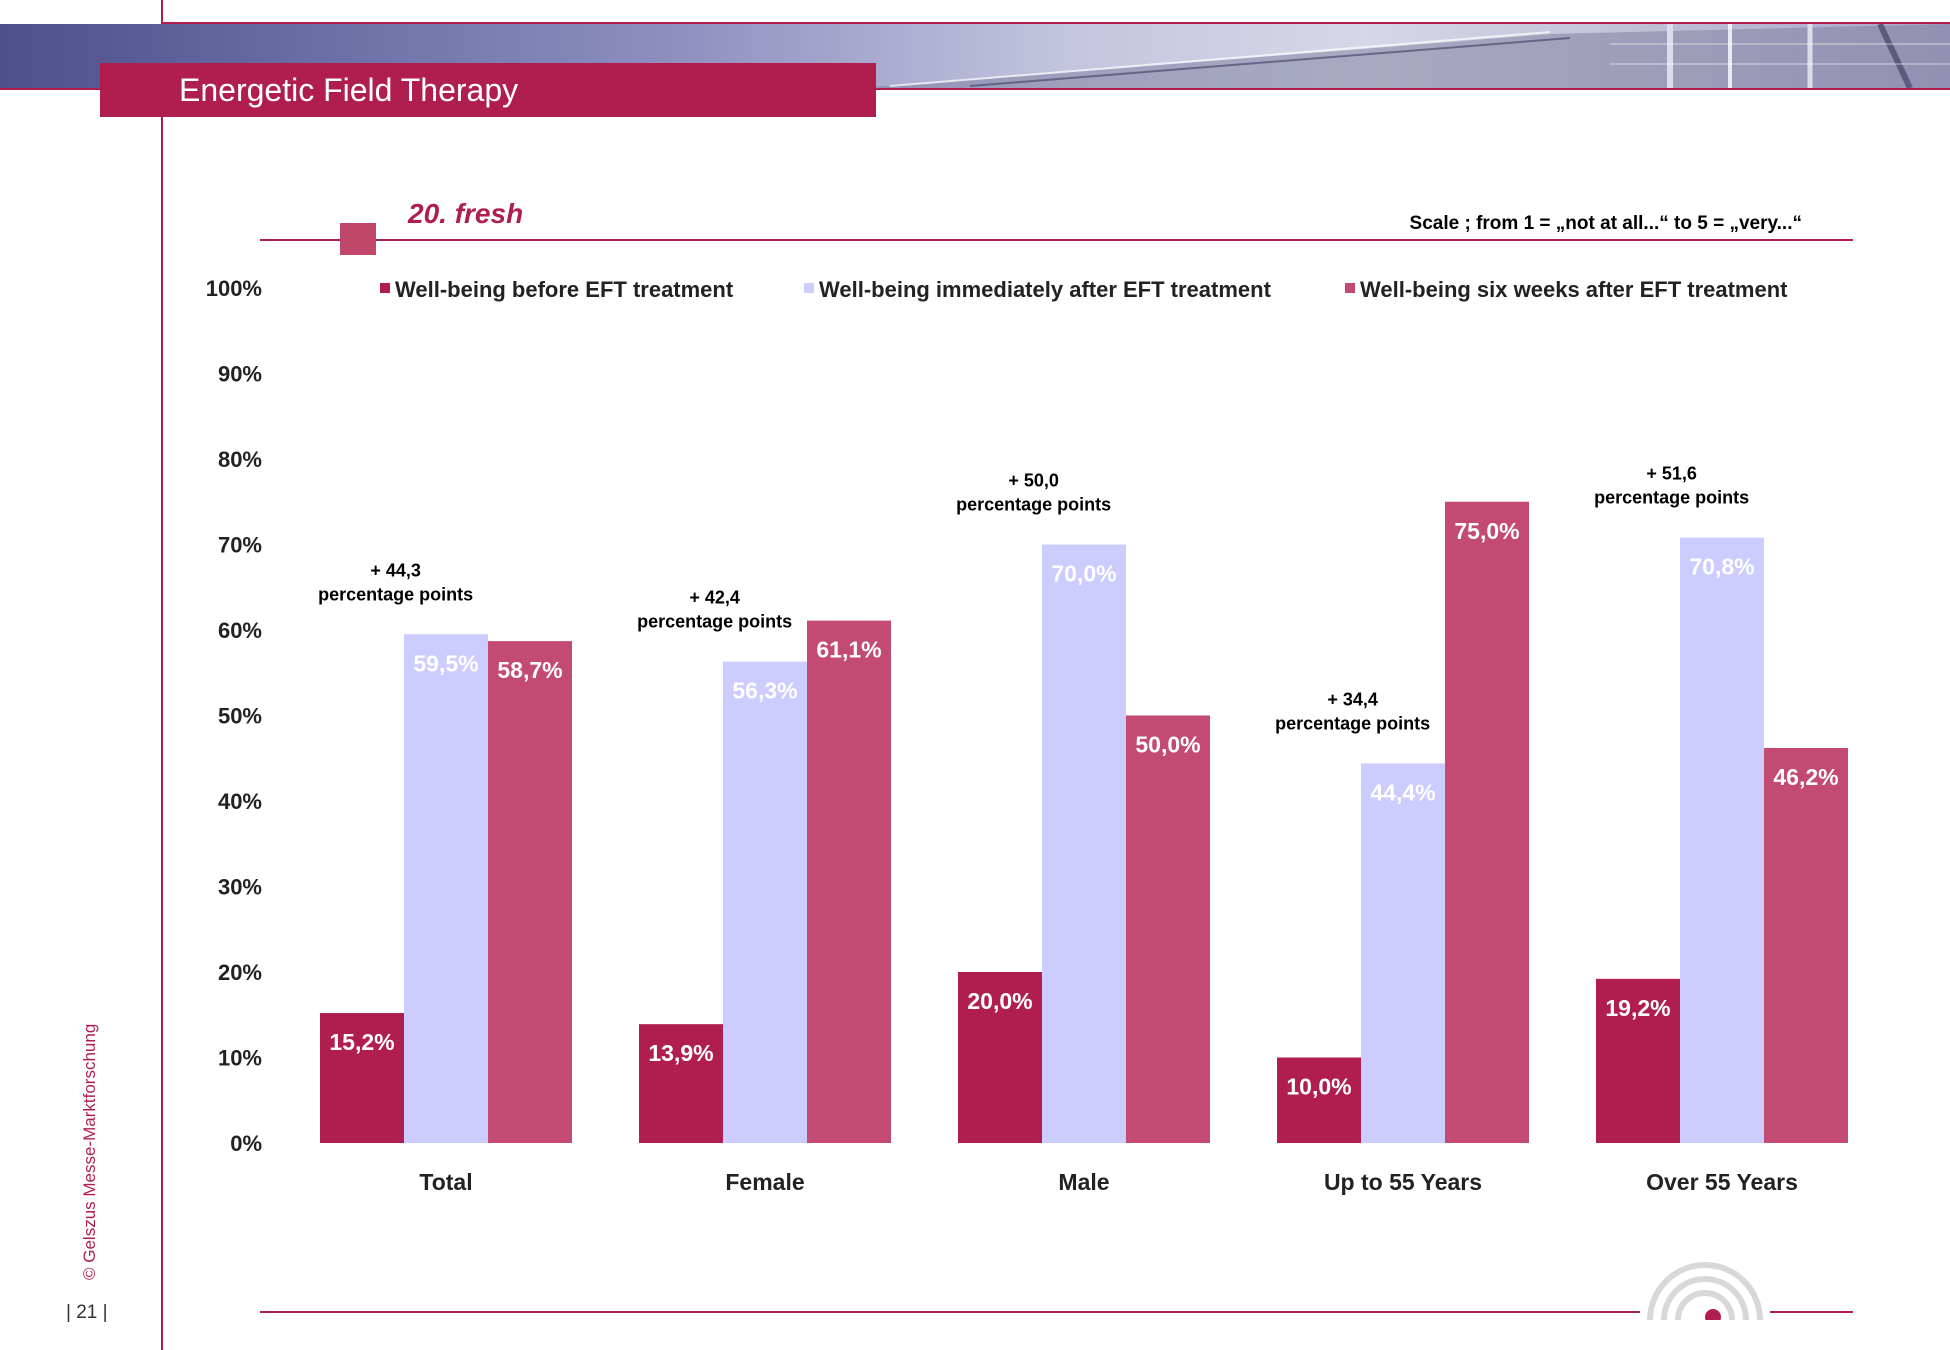 This screenshot has height=1350, width=1950. What do you see at coordinates (680, 1053) in the screenshot?
I see `data-label: 13,9%` at bounding box center [680, 1053].